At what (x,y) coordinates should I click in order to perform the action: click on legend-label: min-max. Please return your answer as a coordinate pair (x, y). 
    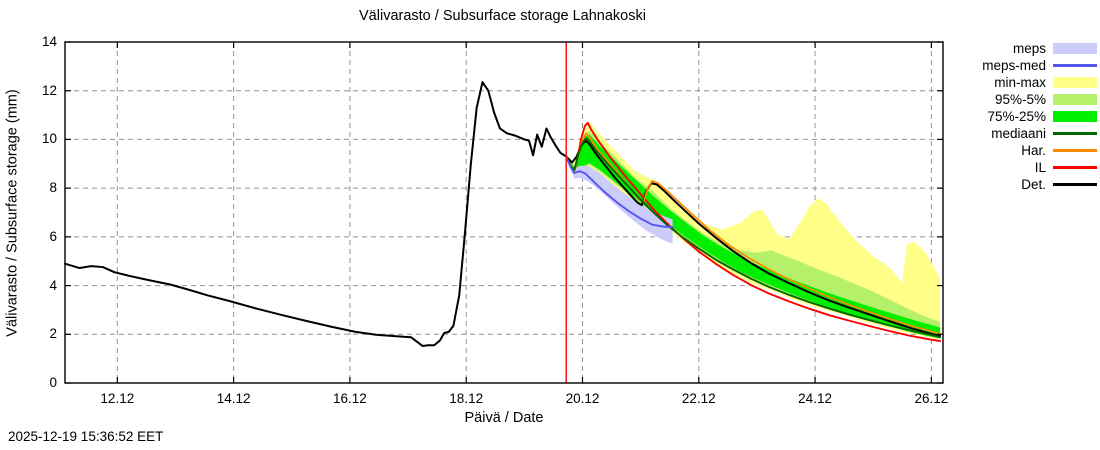
    Looking at the image, I should click on (1020, 82).